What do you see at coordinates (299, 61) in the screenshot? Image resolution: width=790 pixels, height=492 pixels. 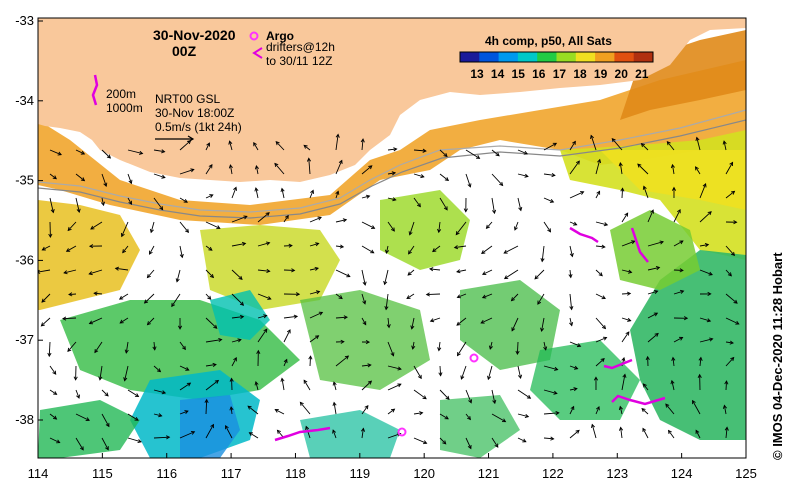 I see `drifters-label-line2: to 30/11 12Z` at bounding box center [299, 61].